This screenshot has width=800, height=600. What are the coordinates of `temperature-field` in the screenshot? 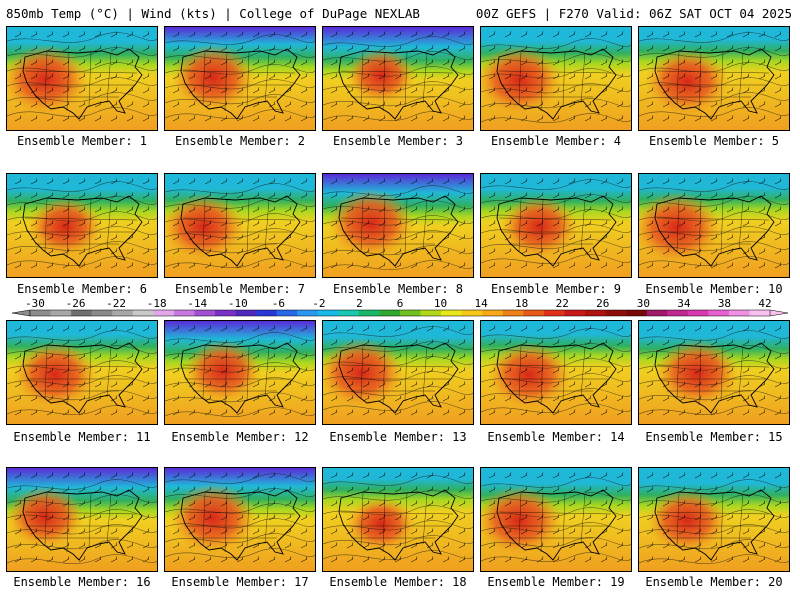 It's located at (82, 78).